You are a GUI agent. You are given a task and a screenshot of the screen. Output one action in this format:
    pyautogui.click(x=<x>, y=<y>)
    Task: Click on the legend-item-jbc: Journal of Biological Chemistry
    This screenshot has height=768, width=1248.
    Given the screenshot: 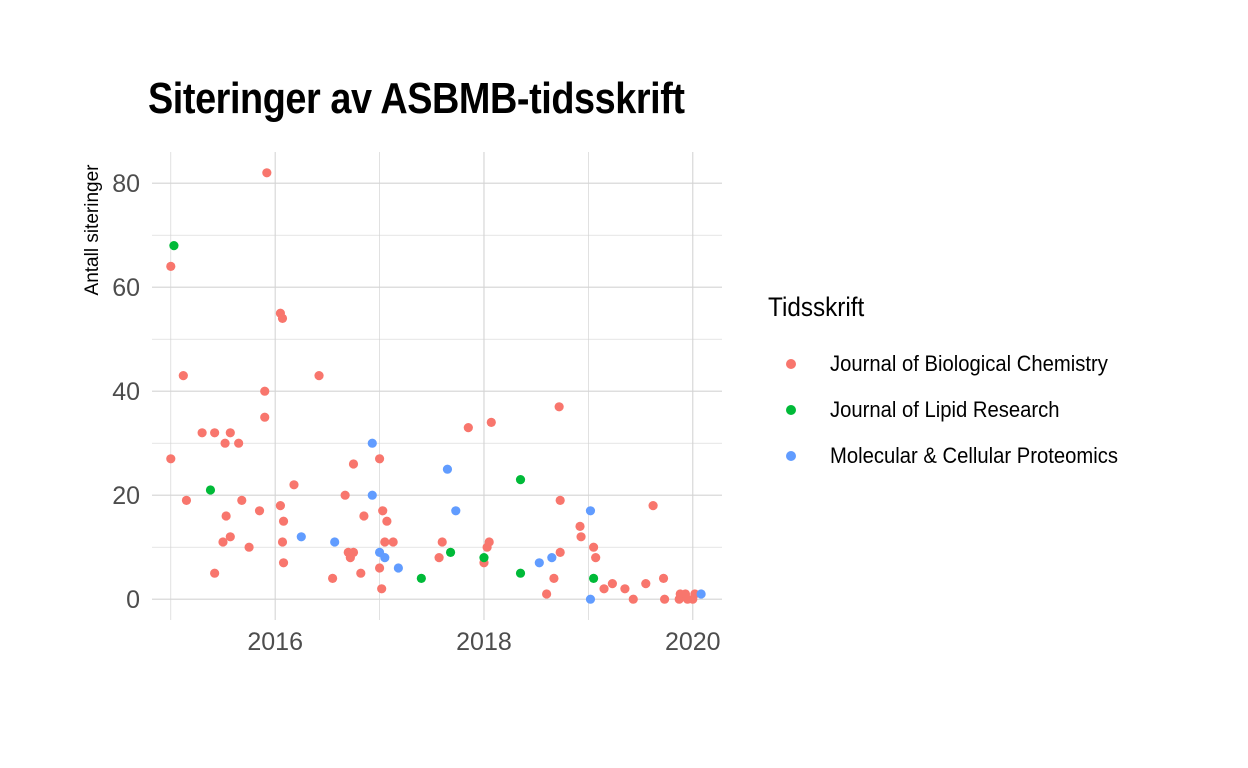 What is the action you would take?
    pyautogui.click(x=955, y=364)
    